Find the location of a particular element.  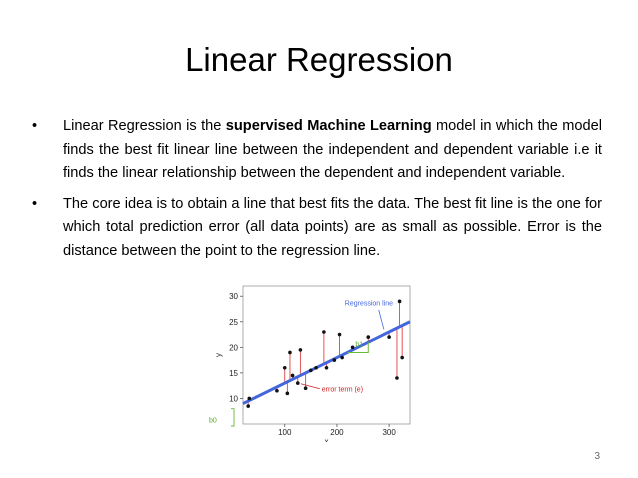

x-tick-label: 200 is located at coordinates (337, 432).